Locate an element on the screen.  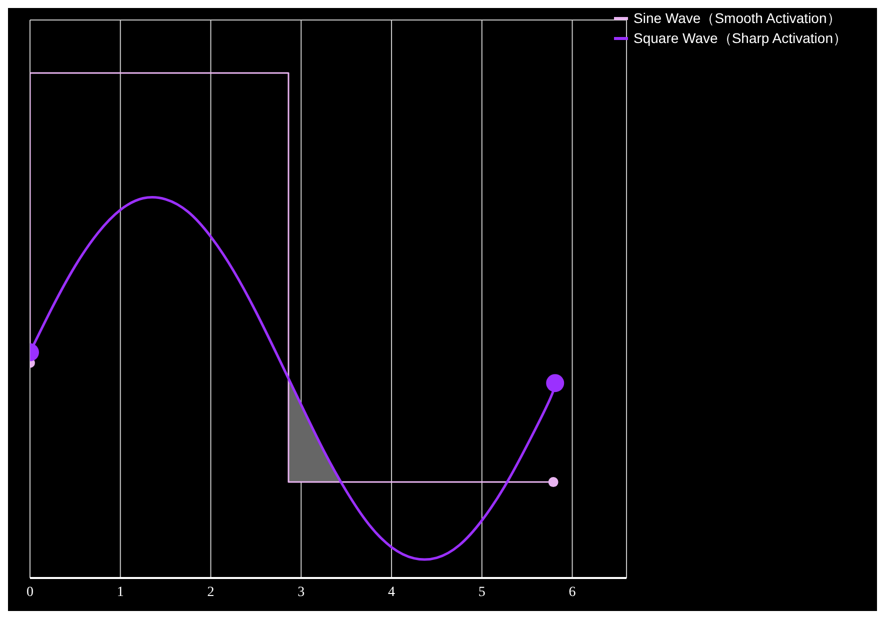
x-tick-label: 1 is located at coordinates (120, 592).